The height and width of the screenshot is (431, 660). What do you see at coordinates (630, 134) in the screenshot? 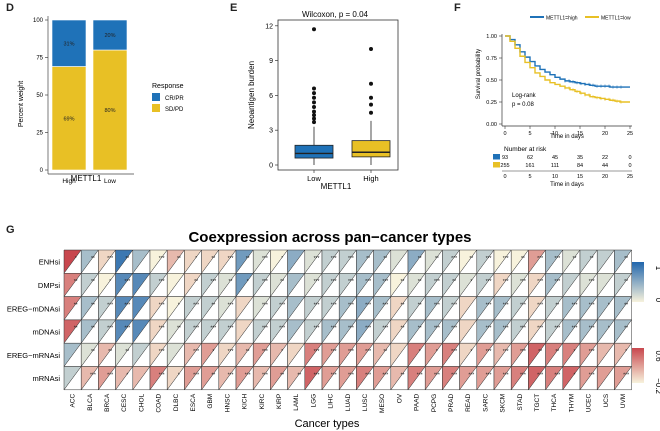
I see `panel-f-xtick-label: 25` at bounding box center [630, 134].